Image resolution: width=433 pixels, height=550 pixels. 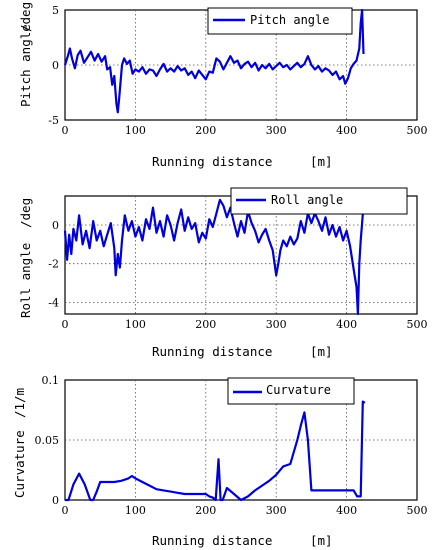 I want to click on y-tick-labels: -5 0 5, so click(x=53, y=65).